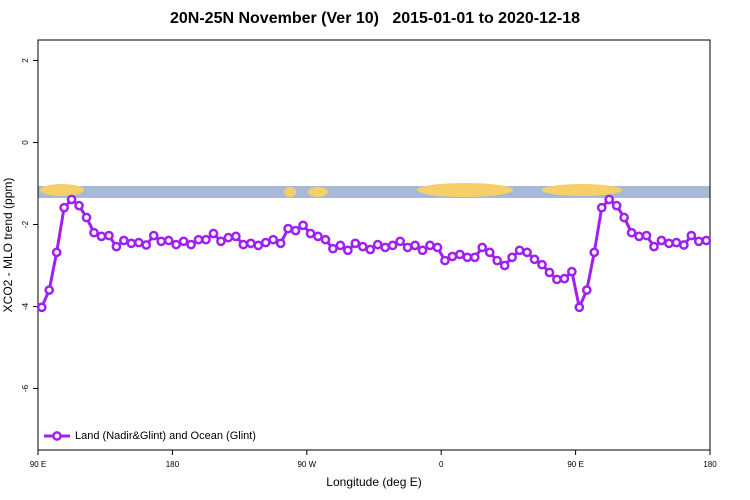  I want to click on legend-label: Land (Nadir&Glint) and Ocean (Glint), so click(165, 436).